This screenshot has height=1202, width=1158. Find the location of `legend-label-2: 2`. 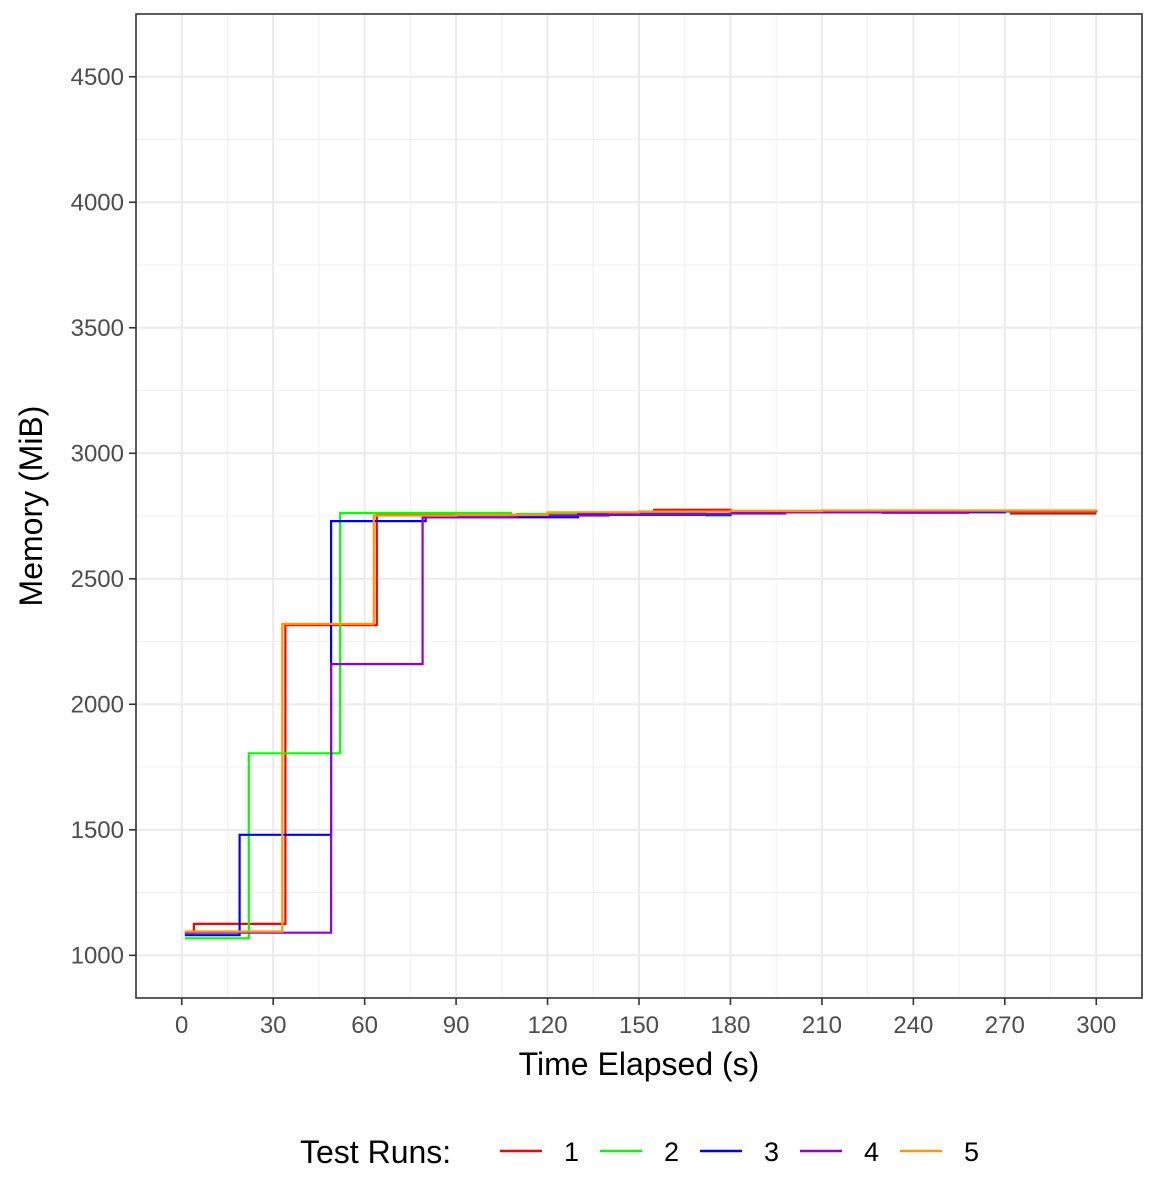

legend-label-2: 2 is located at coordinates (671, 1152).